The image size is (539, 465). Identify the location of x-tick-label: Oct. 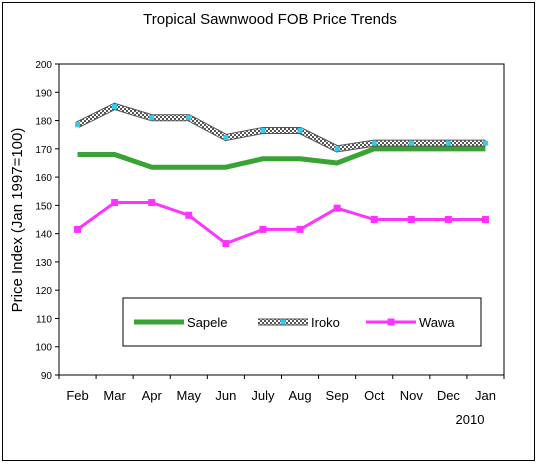
(374, 395).